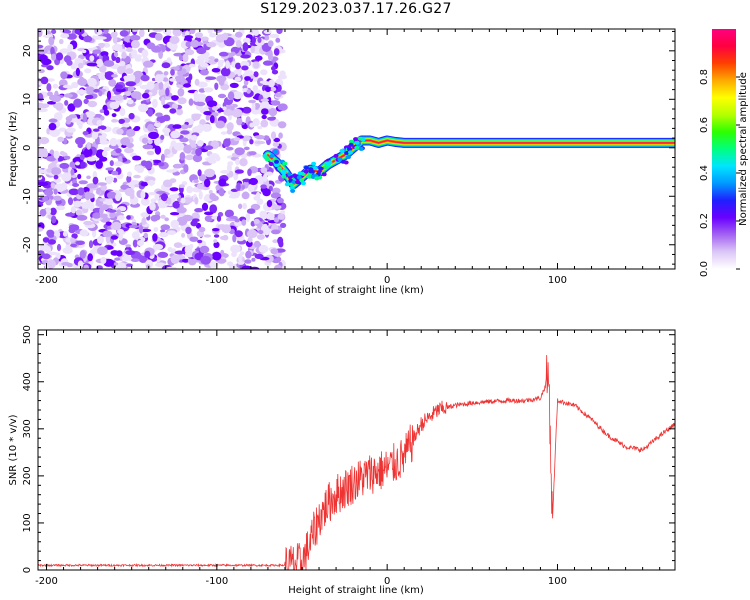 This screenshot has width=750, height=600. Describe the element at coordinates (27, 99) in the screenshot. I see `y-tick-label: 10` at that location.